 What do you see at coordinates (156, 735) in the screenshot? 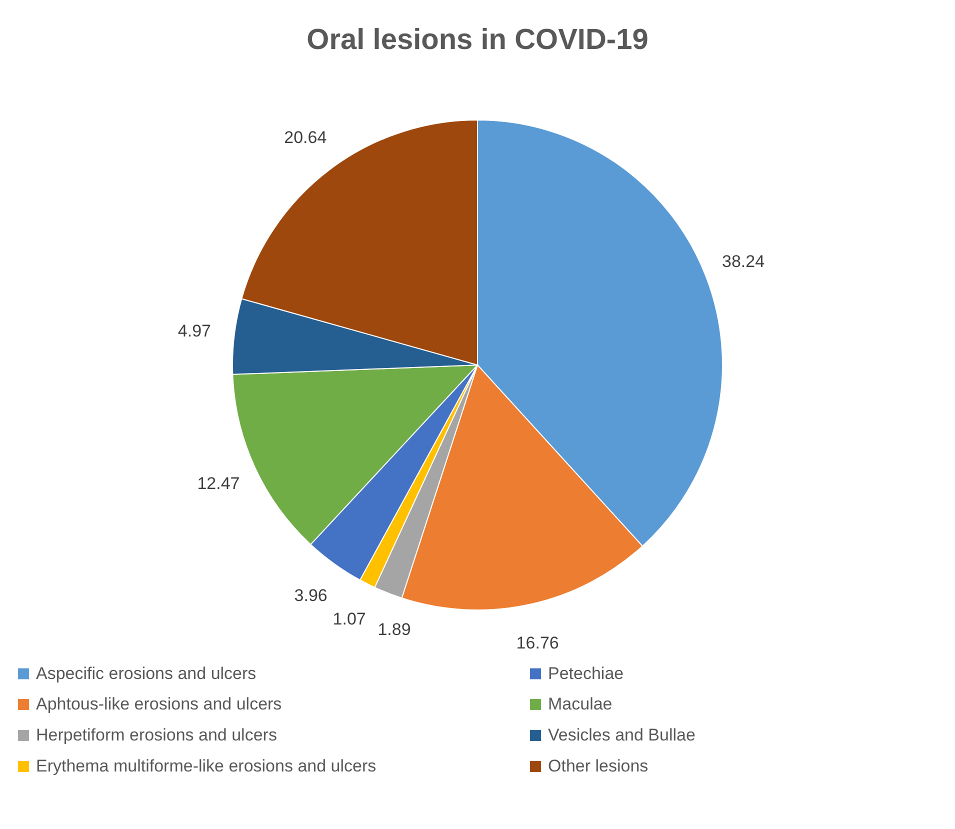
I see `legend-label: Herpetiform erosions and ulcers` at bounding box center [156, 735].